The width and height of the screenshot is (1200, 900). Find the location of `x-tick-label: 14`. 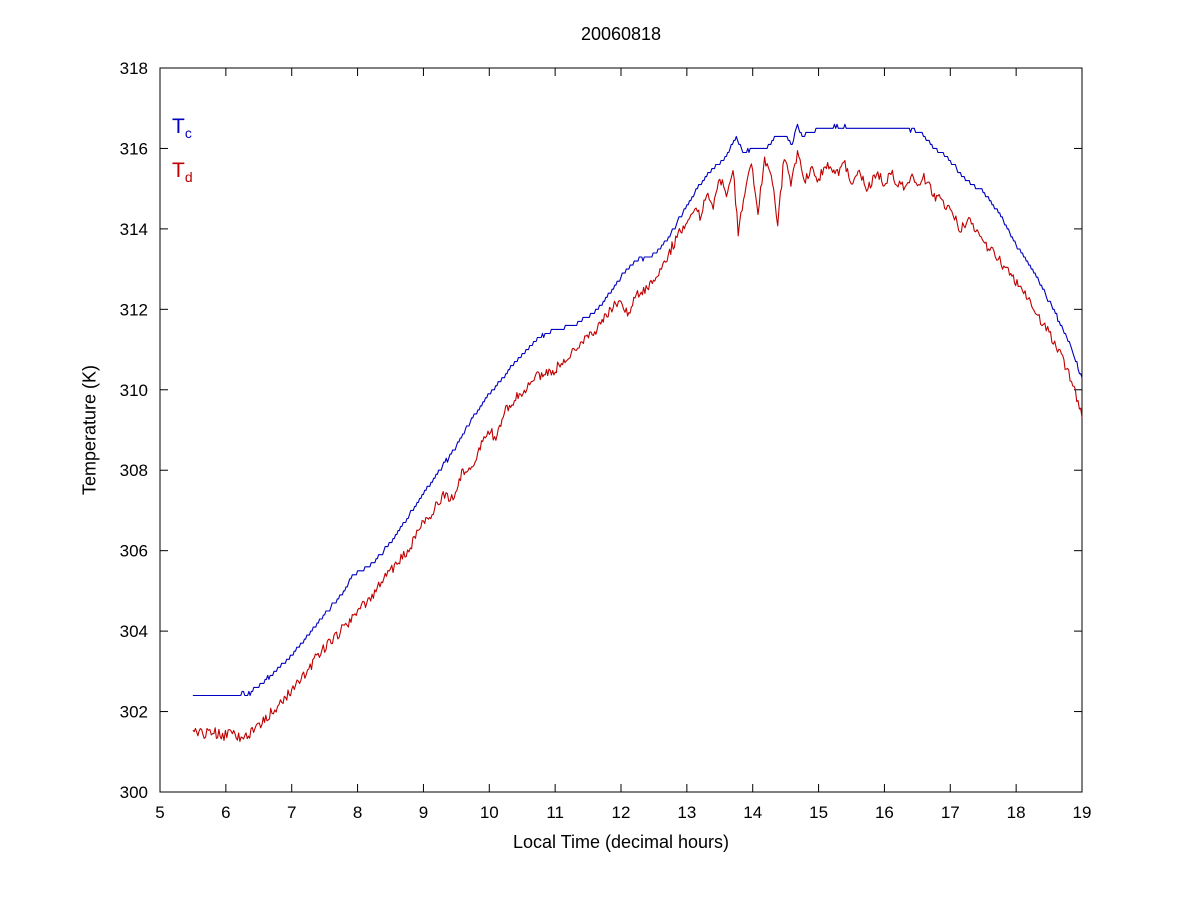

x-tick-label: 14 is located at coordinates (752, 812).